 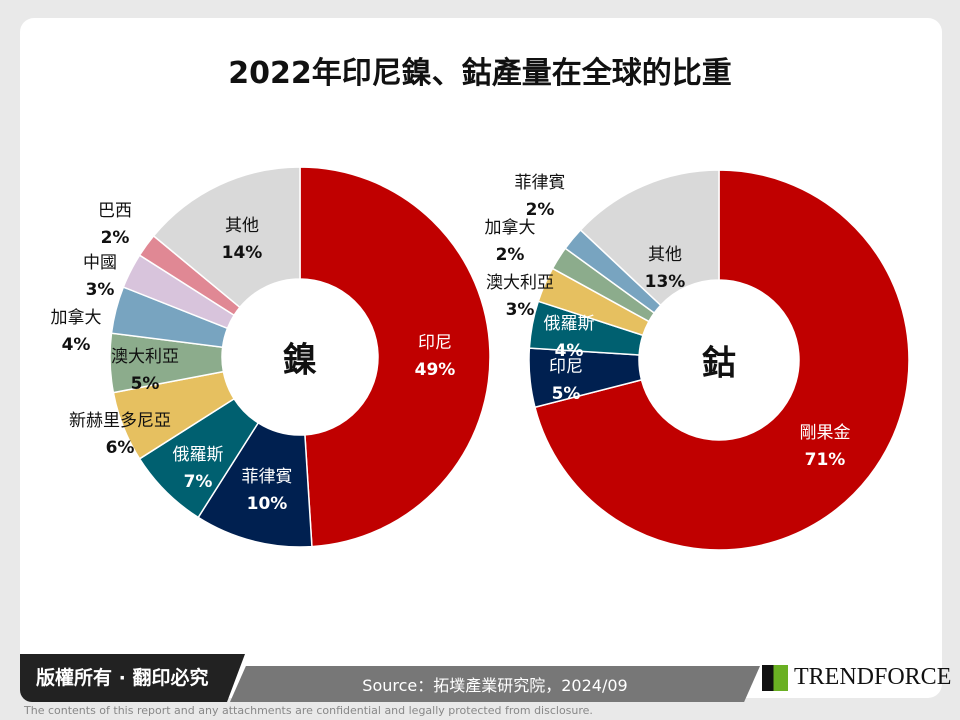 What do you see at coordinates (825, 433) in the screenshot?
I see `category-label: 剛果金` at bounding box center [825, 433].